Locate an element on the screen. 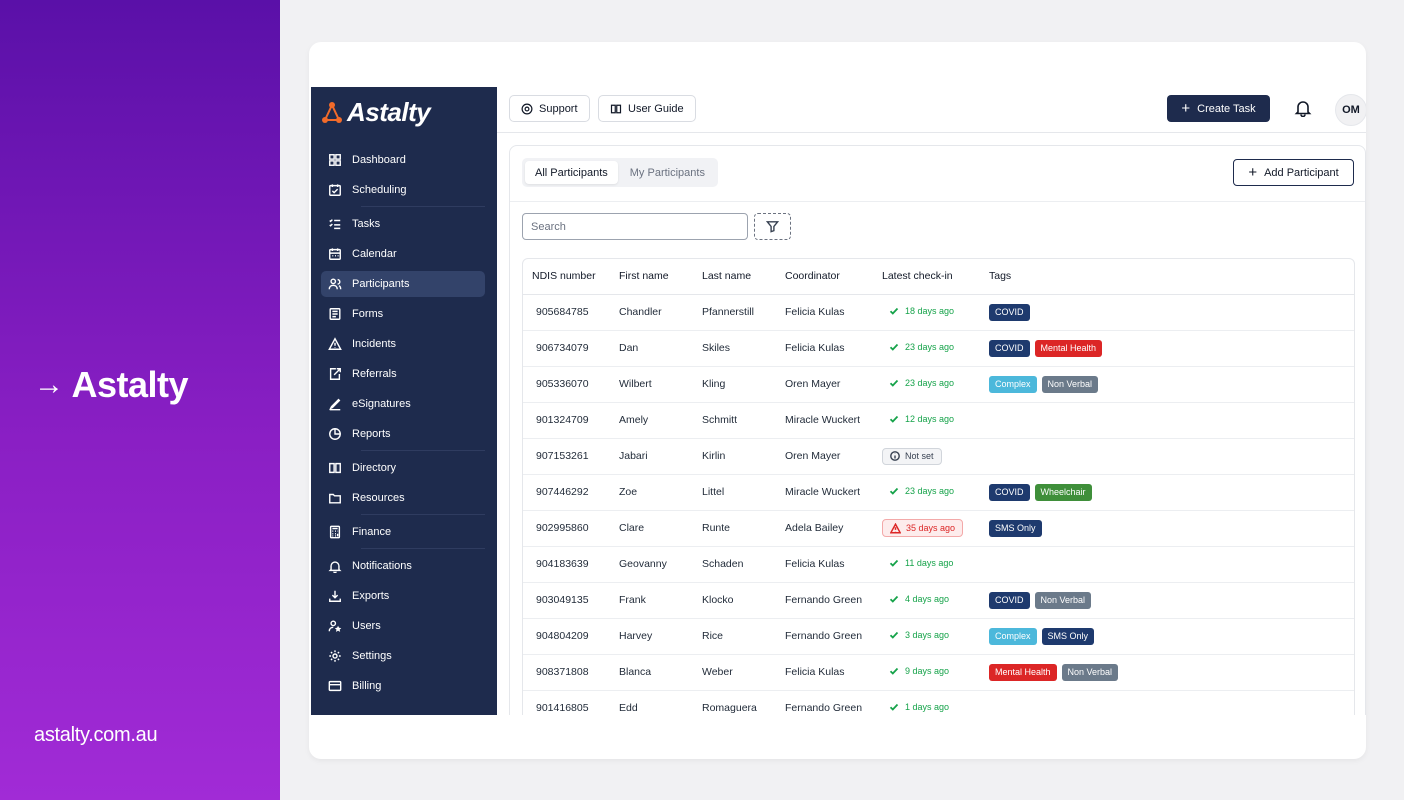  tab-my-participants: My Participants is located at coordinates (667, 172).